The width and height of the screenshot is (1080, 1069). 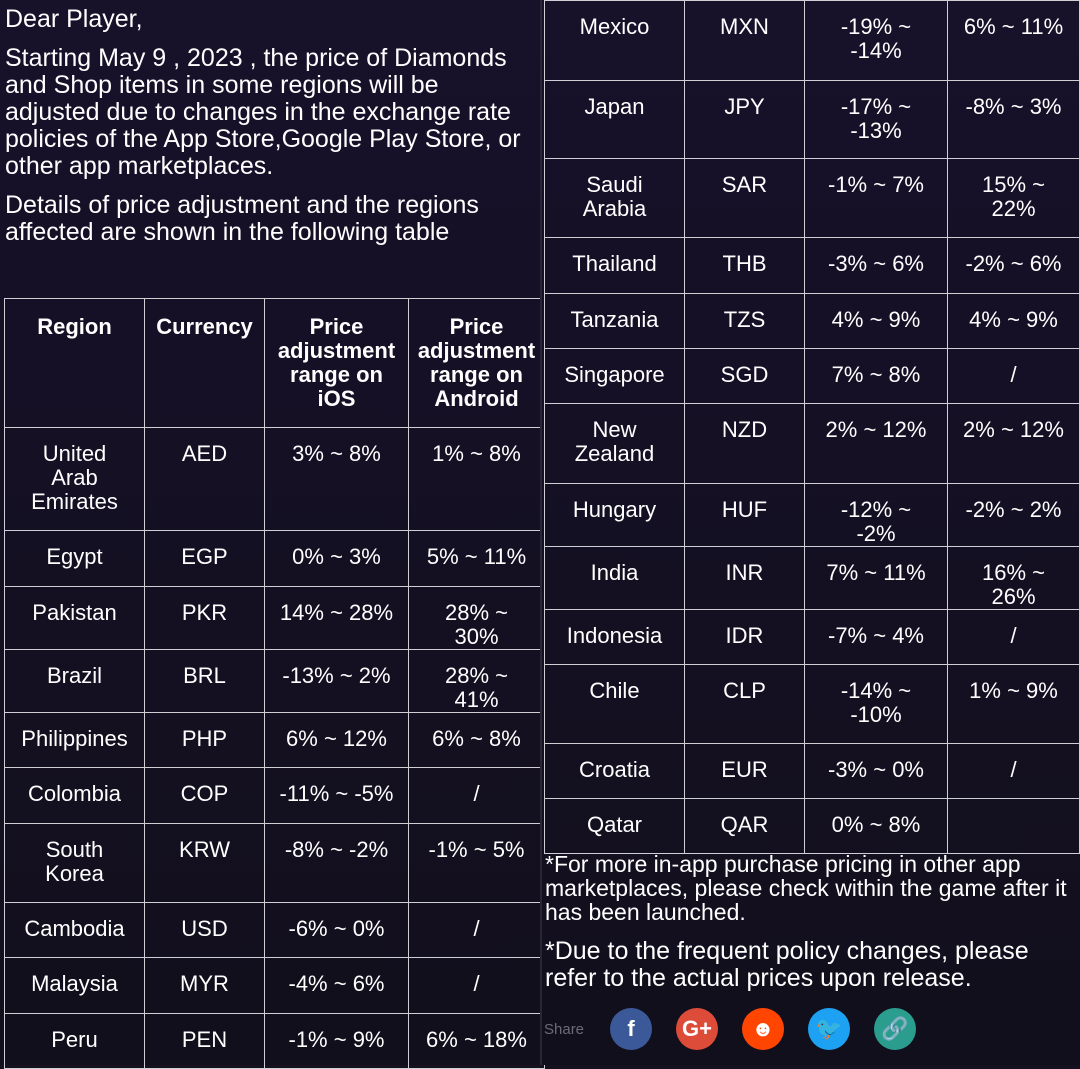 I want to click on table-row: New Zealand NZD 2% ~ 12% 2% ~ 12%, so click(x=812, y=443).